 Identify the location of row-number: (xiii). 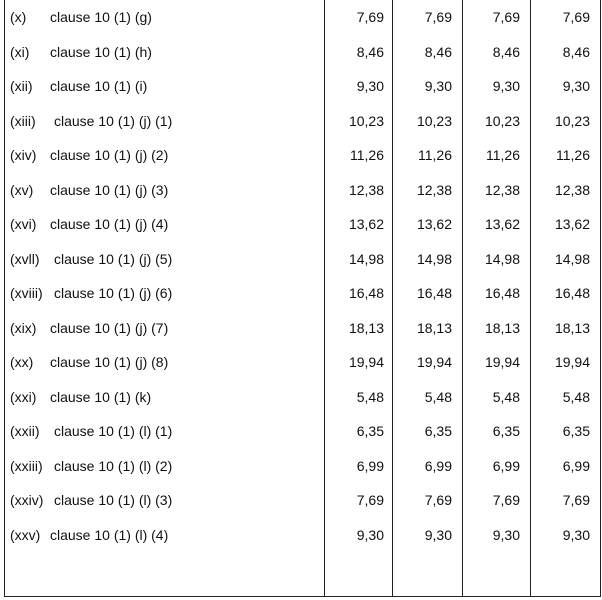
(23, 120).